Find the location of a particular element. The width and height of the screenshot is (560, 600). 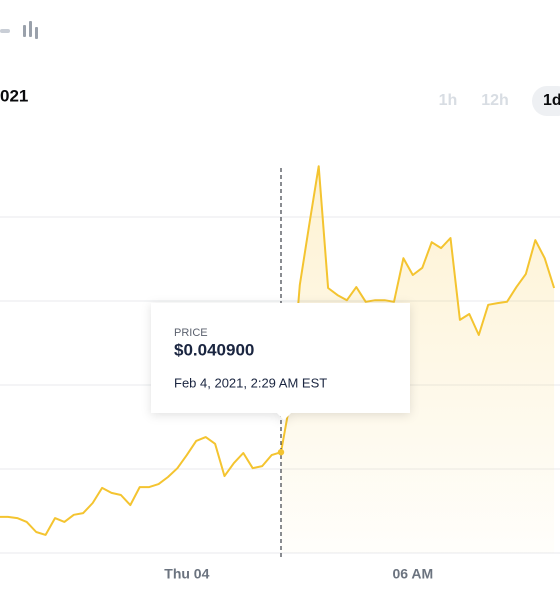

tooltip-box is located at coordinates (280, 361).